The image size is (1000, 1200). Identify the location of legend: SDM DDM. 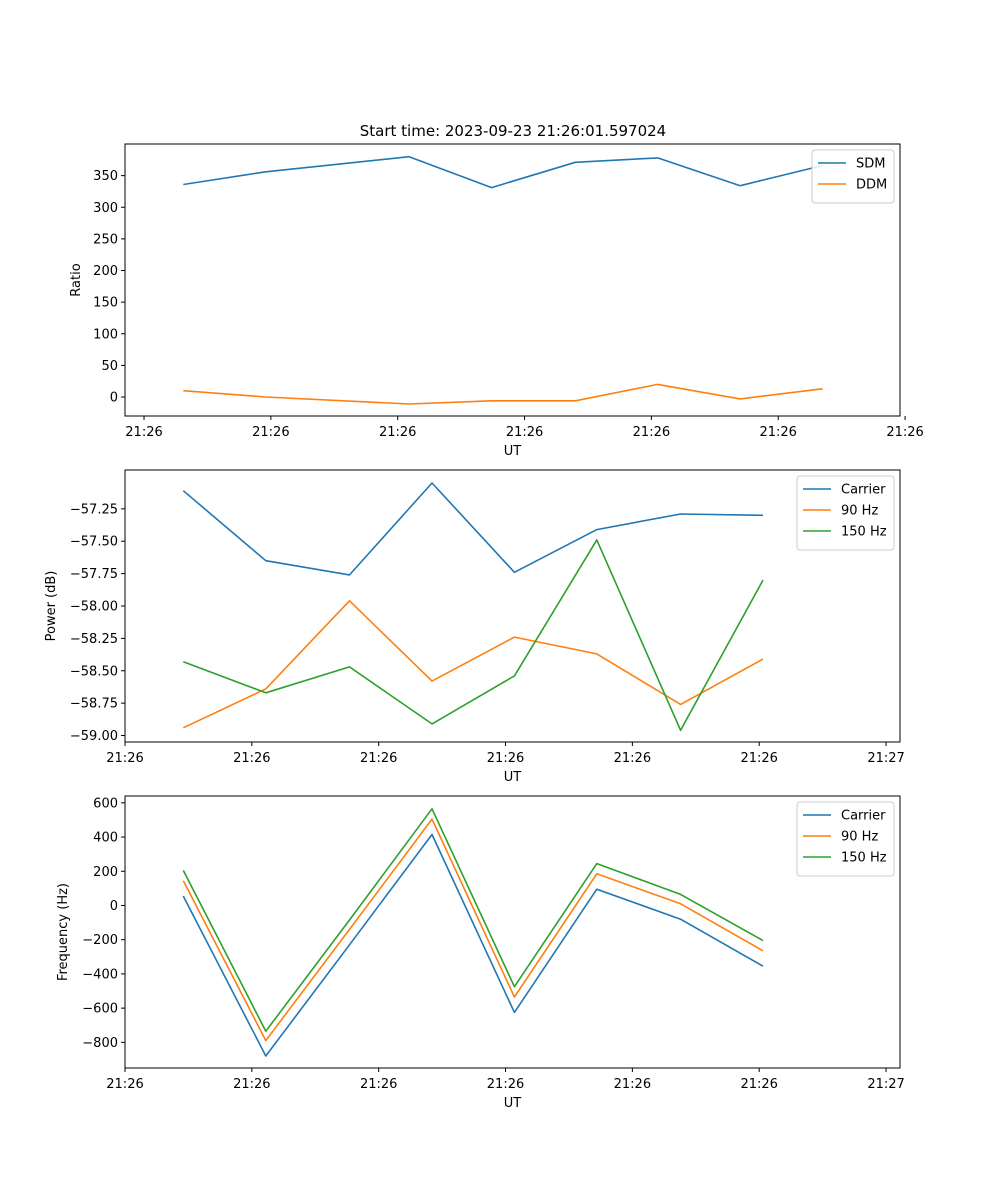
(853, 176).